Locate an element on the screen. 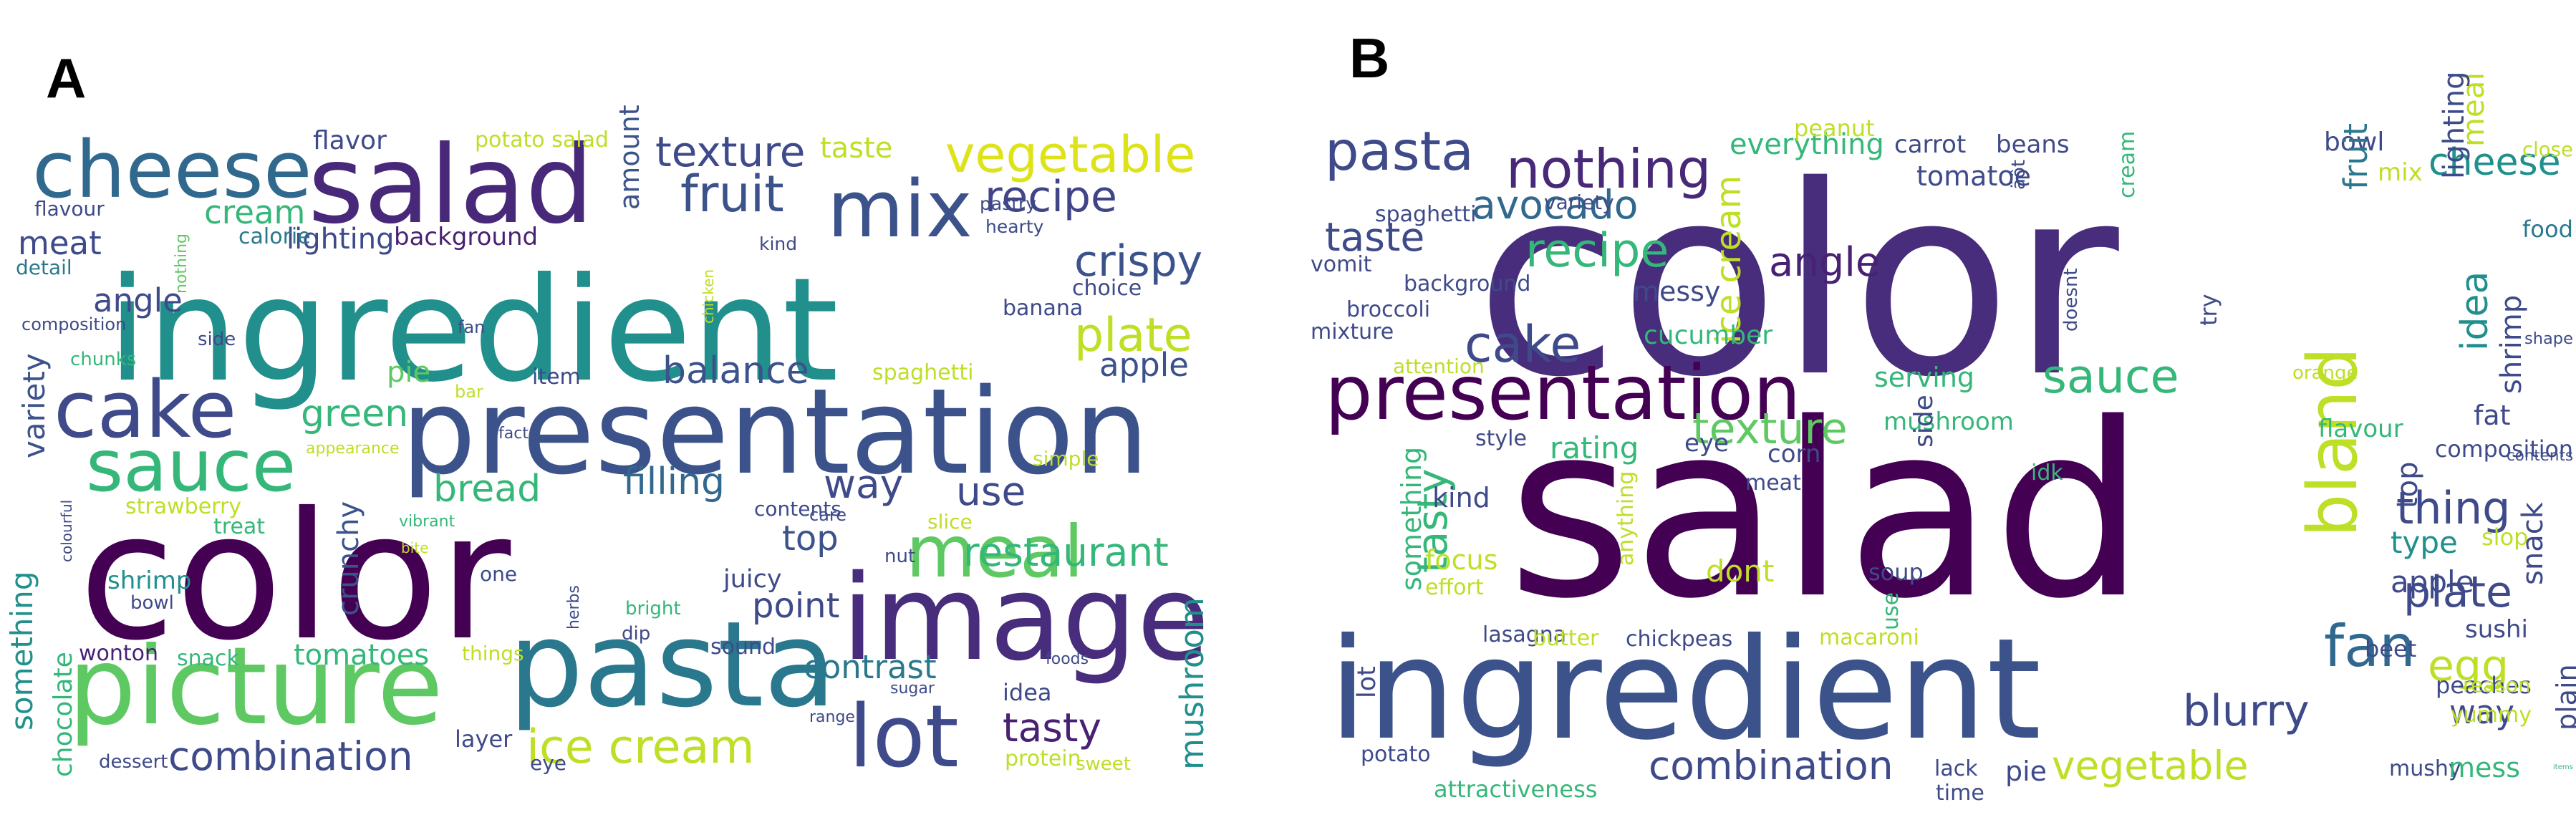  word-fat: fat is located at coordinates (2492, 415).